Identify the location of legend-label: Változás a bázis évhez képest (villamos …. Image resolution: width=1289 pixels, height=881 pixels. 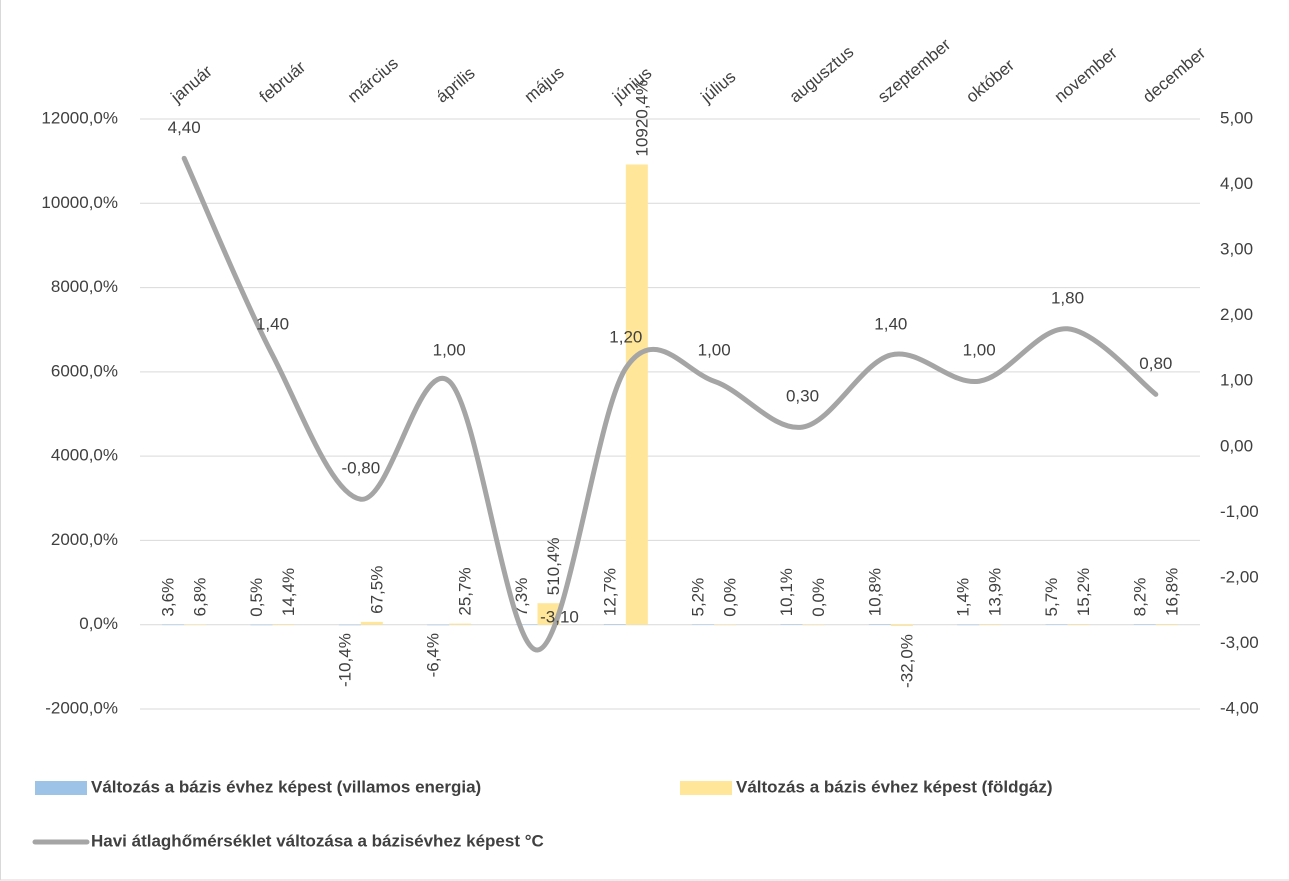
(286, 786).